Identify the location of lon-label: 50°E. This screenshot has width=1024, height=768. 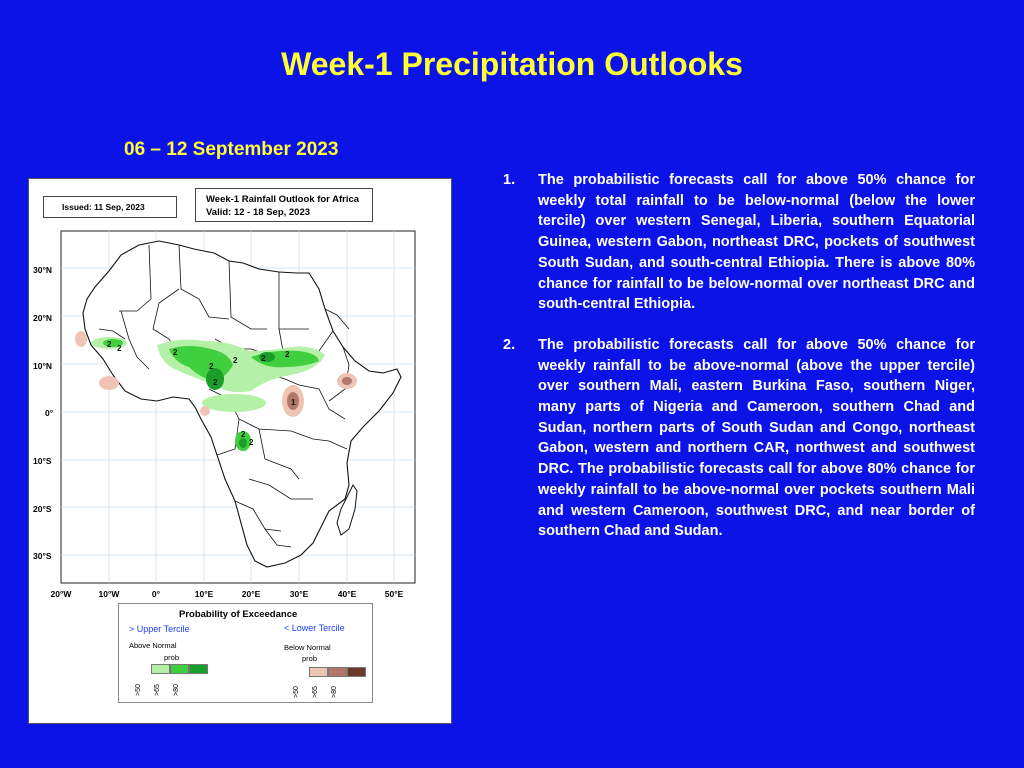
(394, 594).